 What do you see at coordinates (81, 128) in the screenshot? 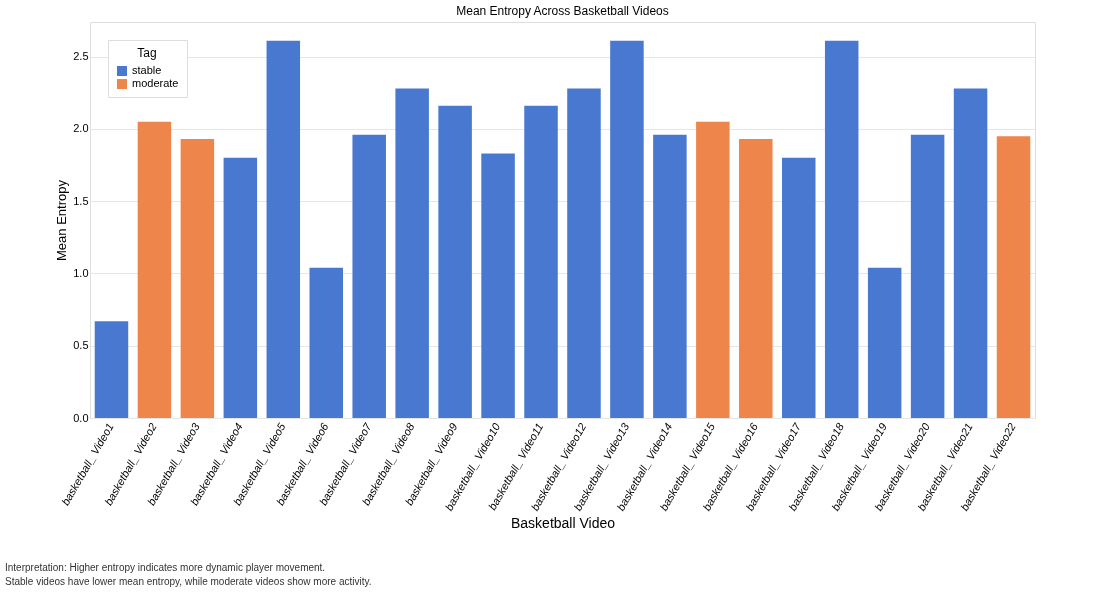
I see `y-tick-label: 2.0` at bounding box center [81, 128].